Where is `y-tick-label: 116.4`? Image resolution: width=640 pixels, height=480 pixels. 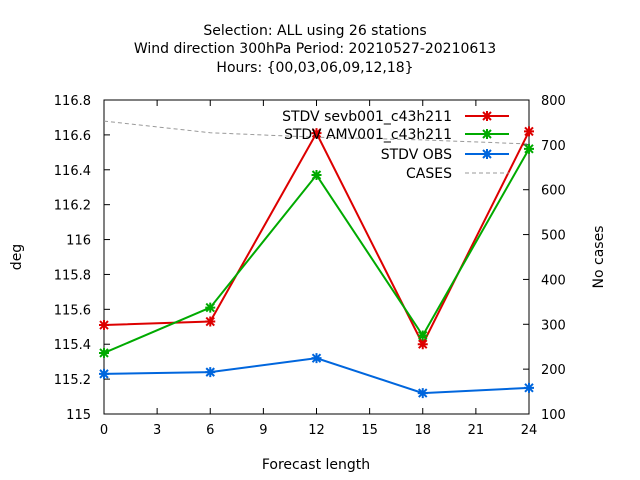
y-tick-label: 116.4 is located at coordinates (72, 171).